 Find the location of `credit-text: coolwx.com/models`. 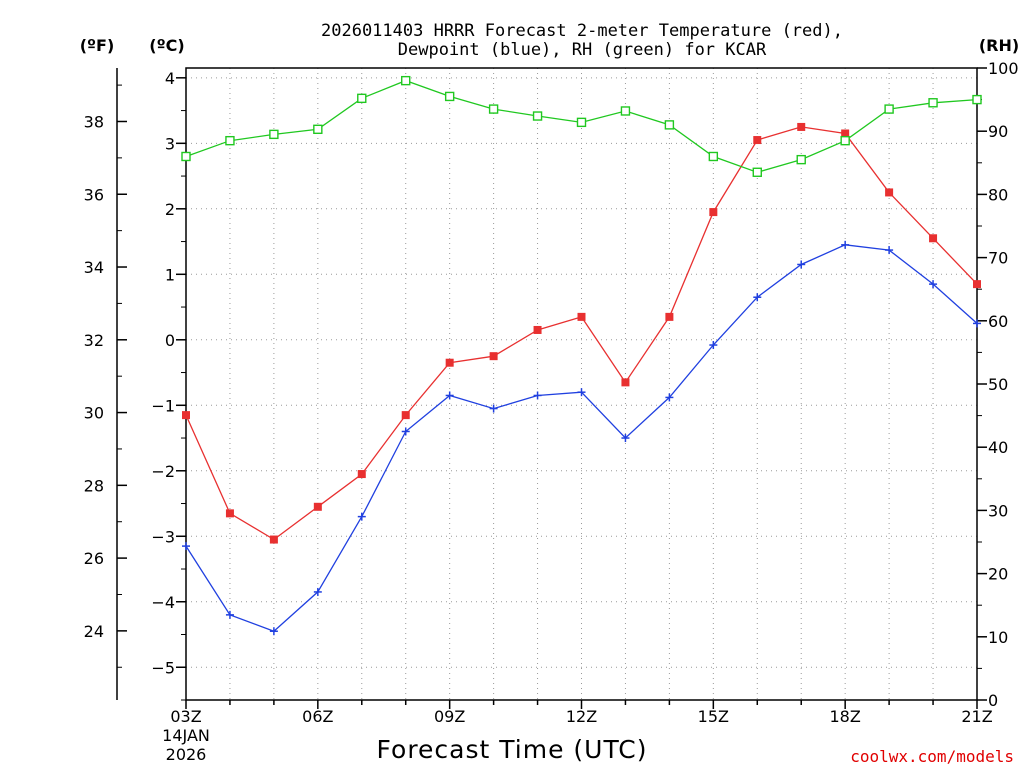

credit-text: coolwx.com/models is located at coordinates (932, 756).